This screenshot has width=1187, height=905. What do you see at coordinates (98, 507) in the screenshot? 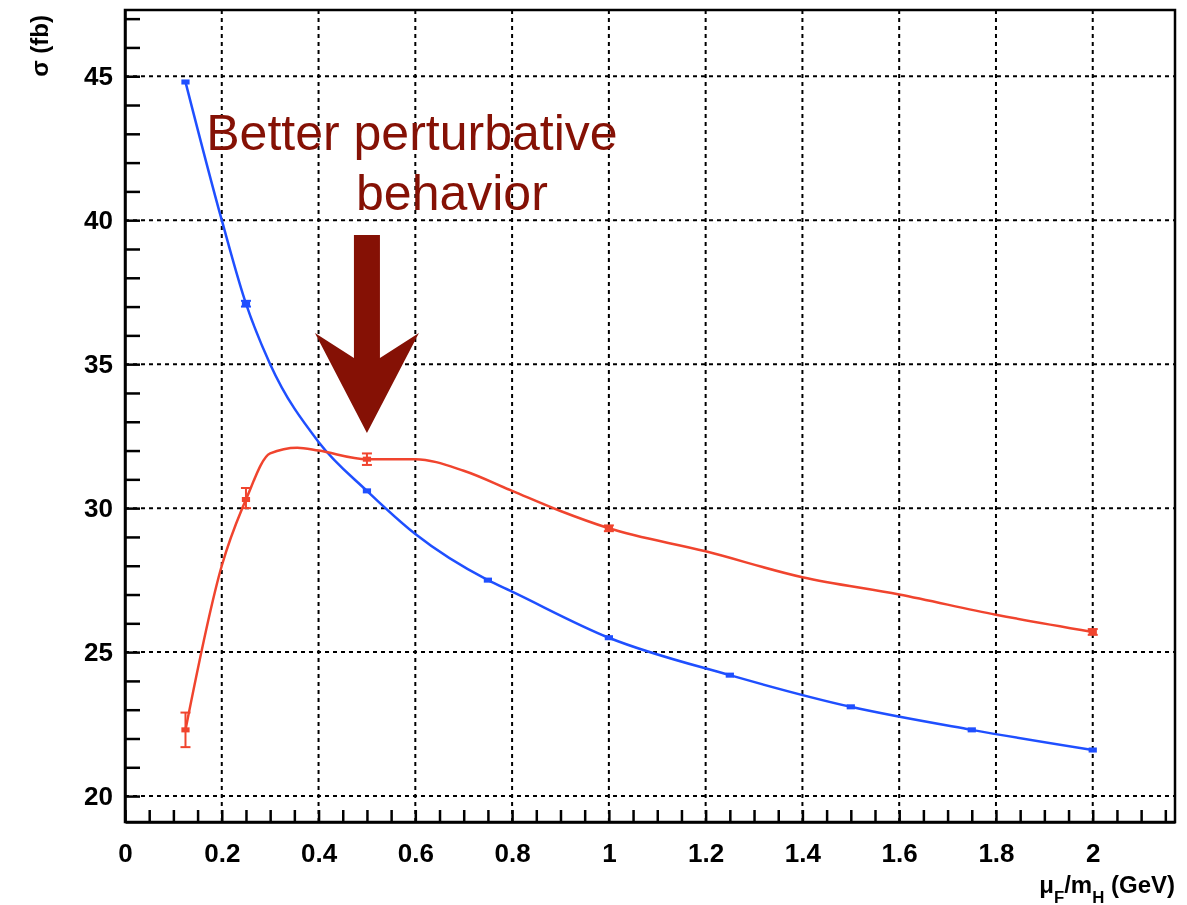
I see `y-tick-label: 30` at bounding box center [98, 507].